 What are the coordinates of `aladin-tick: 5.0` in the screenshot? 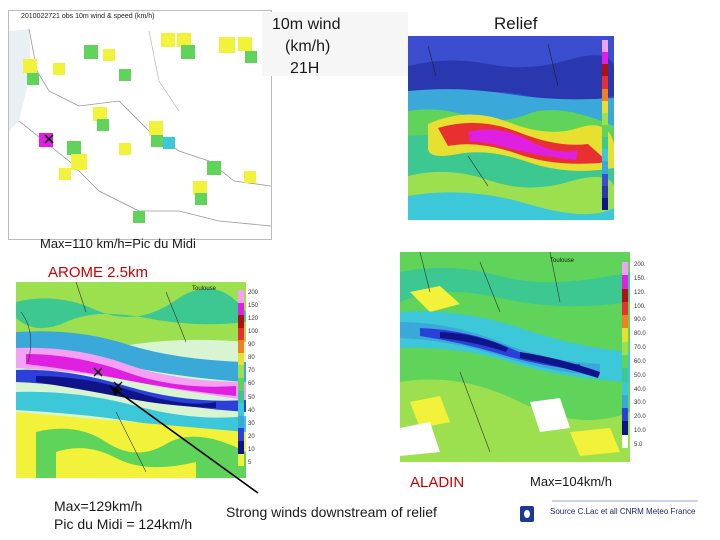 It's located at (638, 444).